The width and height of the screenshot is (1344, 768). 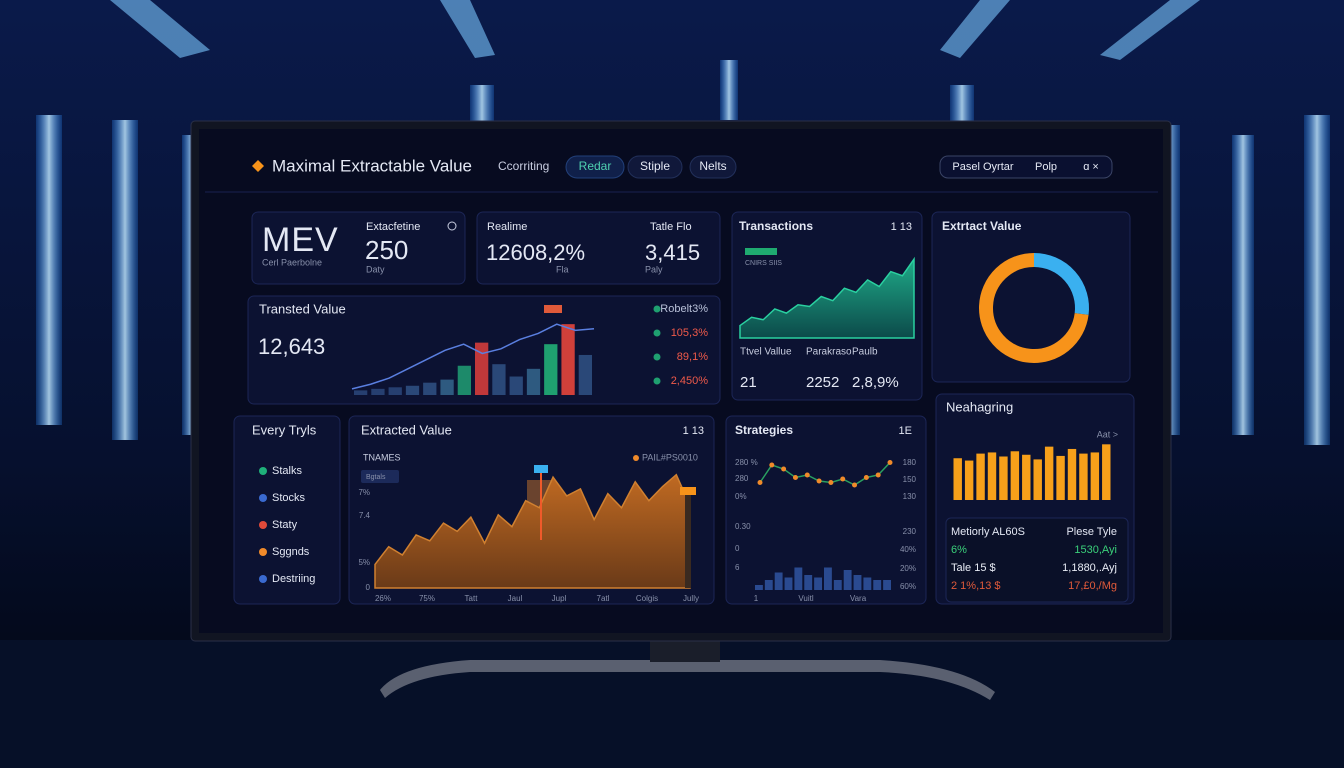 What do you see at coordinates (976, 586) in the screenshot?
I see `table-cell: 2 1%,13 $` at bounding box center [976, 586].